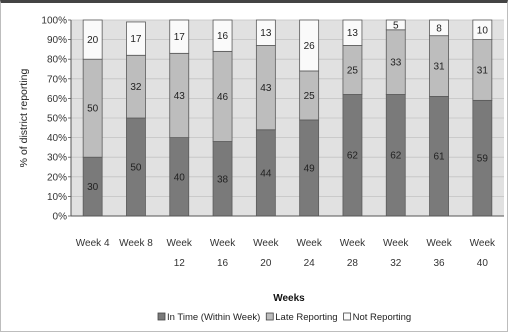 This screenshot has height=332, width=508. I want to click on data-label: 30, so click(93, 187).